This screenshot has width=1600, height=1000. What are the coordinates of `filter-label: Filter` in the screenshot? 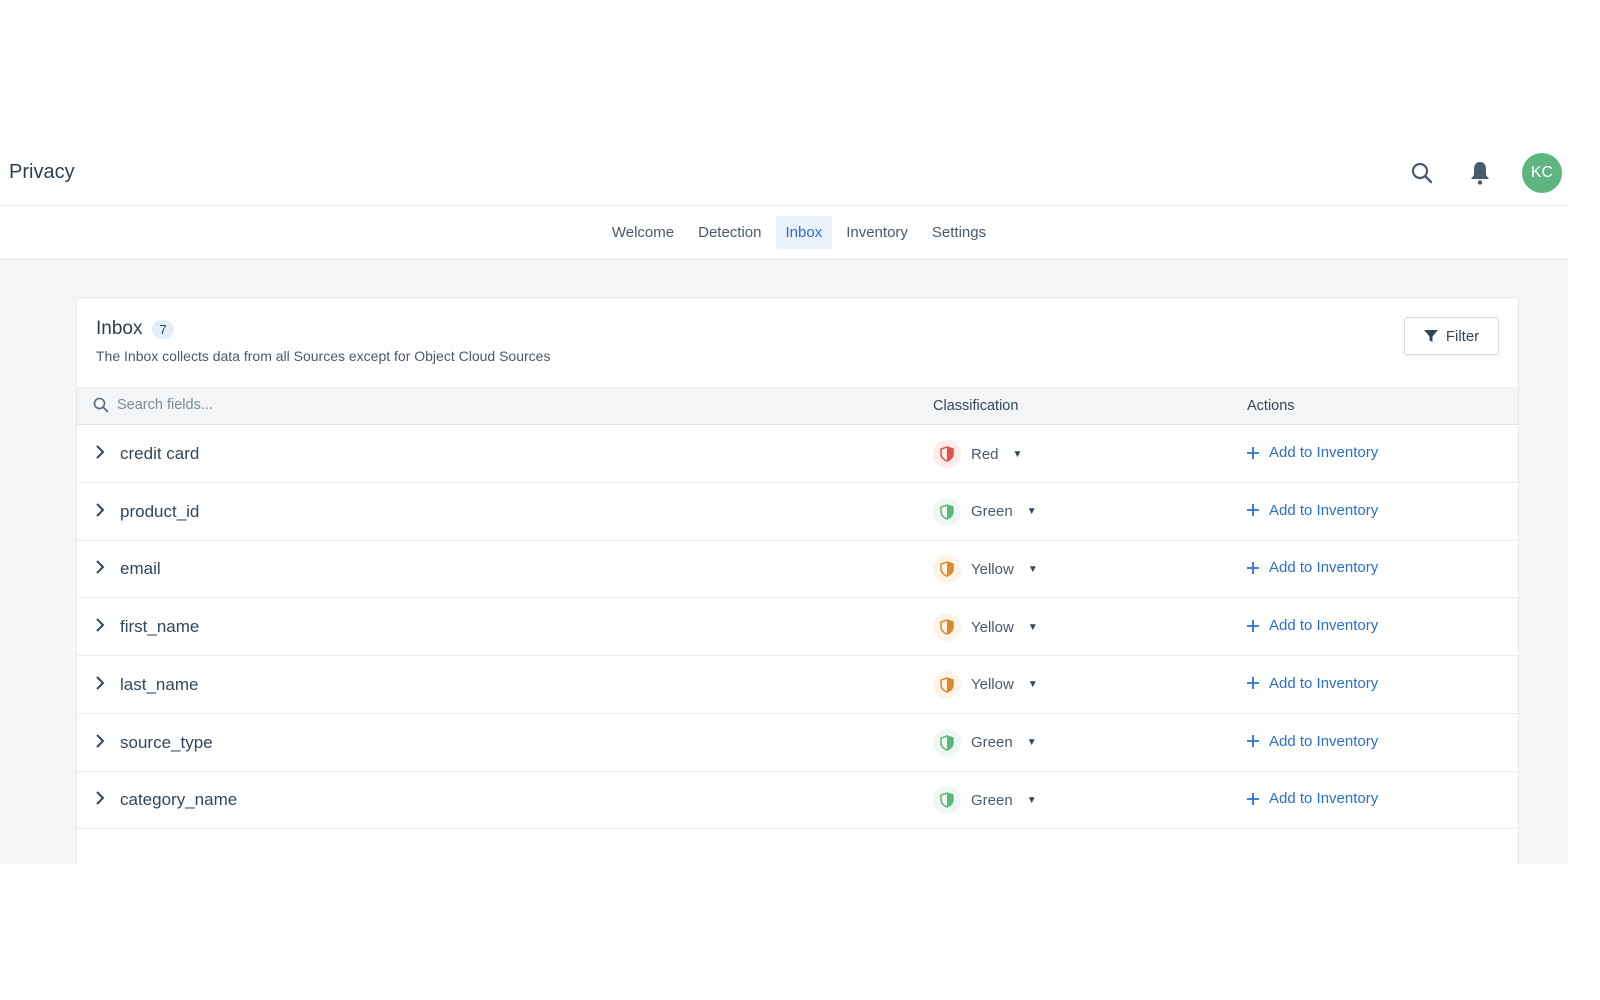 It's located at (1462, 336).